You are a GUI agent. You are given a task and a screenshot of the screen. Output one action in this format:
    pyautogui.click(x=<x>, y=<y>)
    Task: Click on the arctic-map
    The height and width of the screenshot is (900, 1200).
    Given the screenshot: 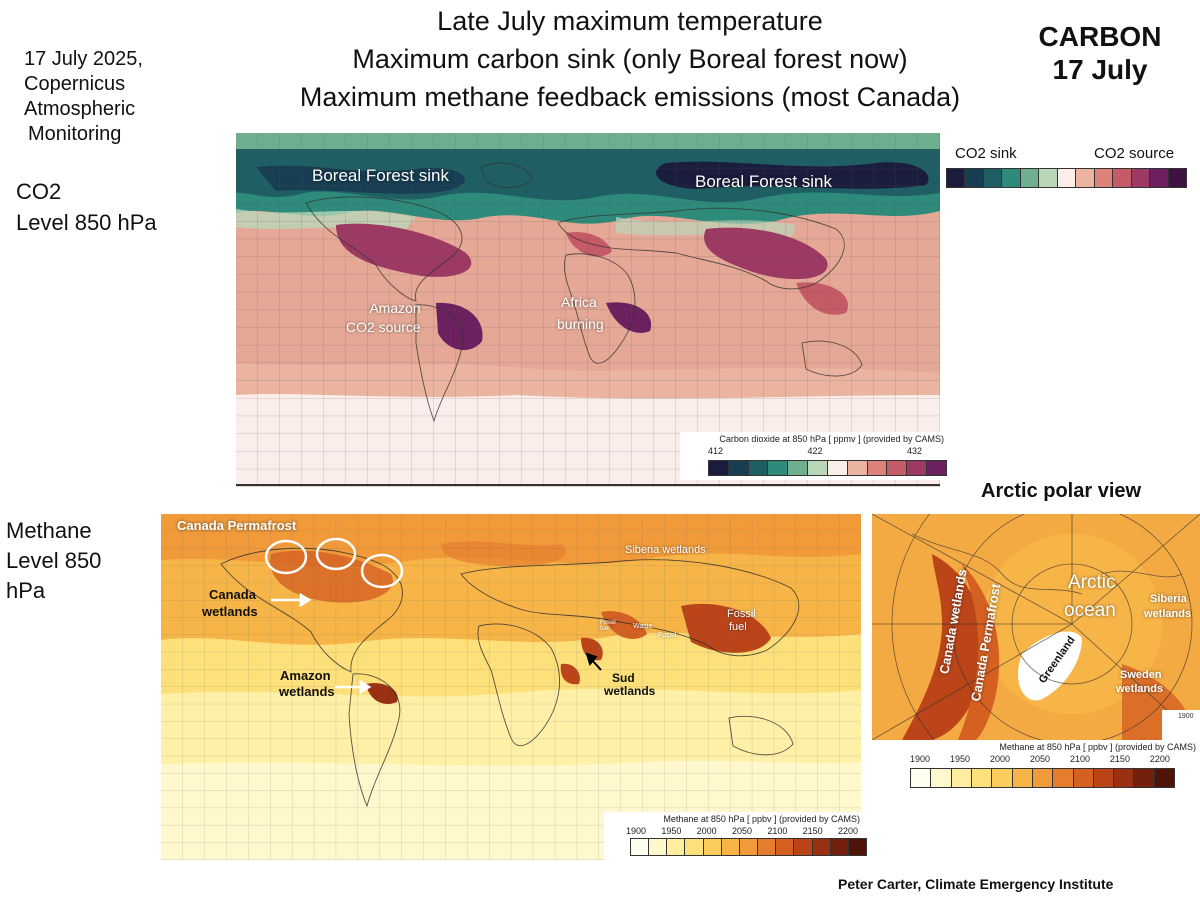 What is the action you would take?
    pyautogui.click(x=1036, y=627)
    